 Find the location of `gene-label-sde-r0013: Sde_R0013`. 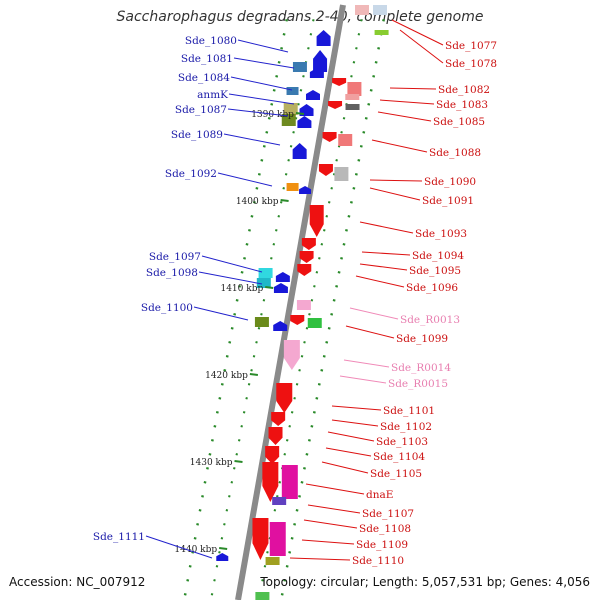

gene-label-sde-r0013: Sde_R0013 is located at coordinates (430, 320).